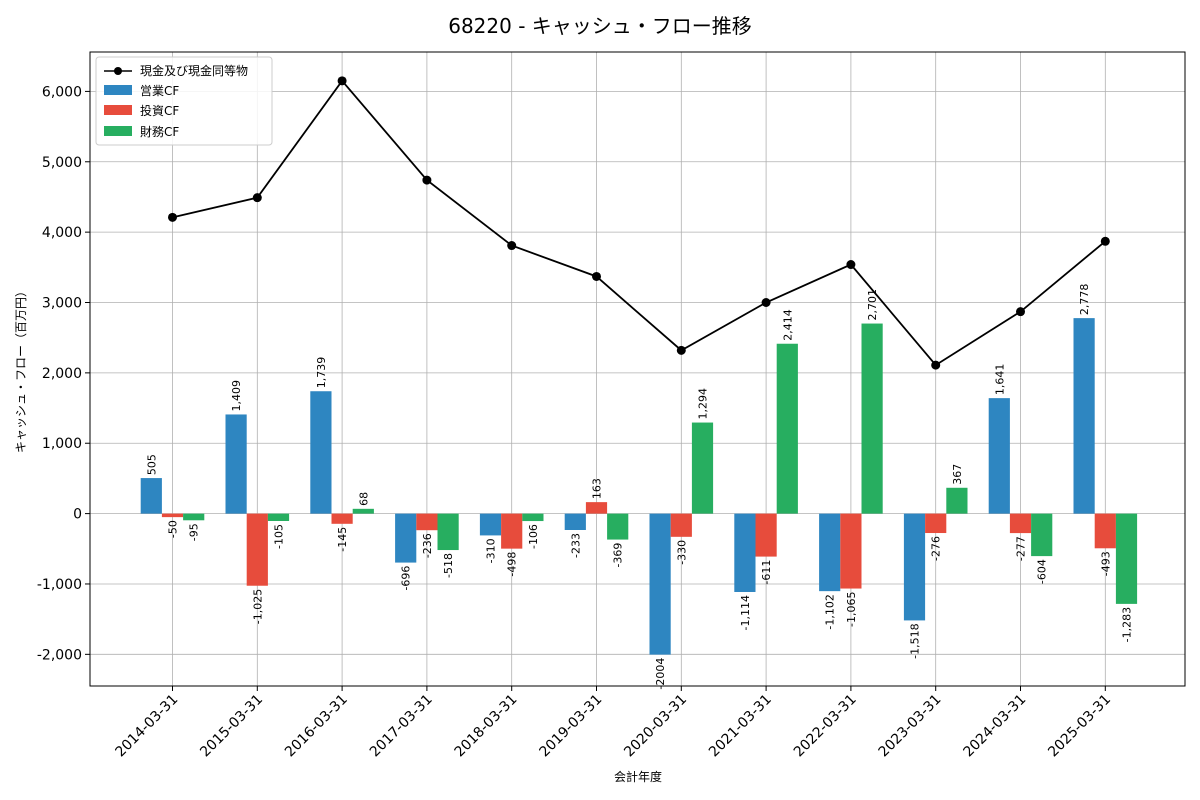  Describe the element at coordinates (512, 564) in the screenshot. I see `bar-value-label: -498` at that location.